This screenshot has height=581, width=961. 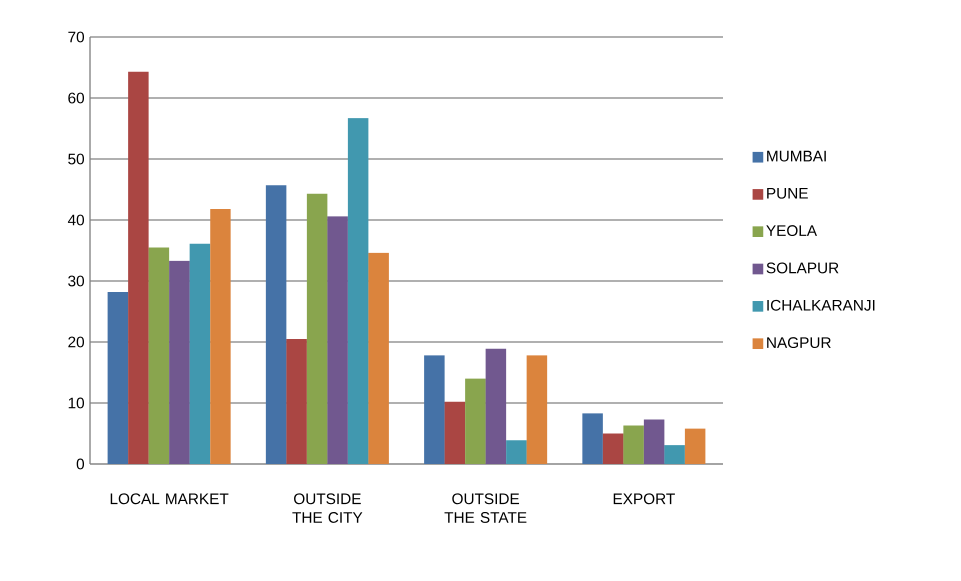 What do you see at coordinates (792, 230) in the screenshot?
I see `legend-label: YEOLA` at bounding box center [792, 230].